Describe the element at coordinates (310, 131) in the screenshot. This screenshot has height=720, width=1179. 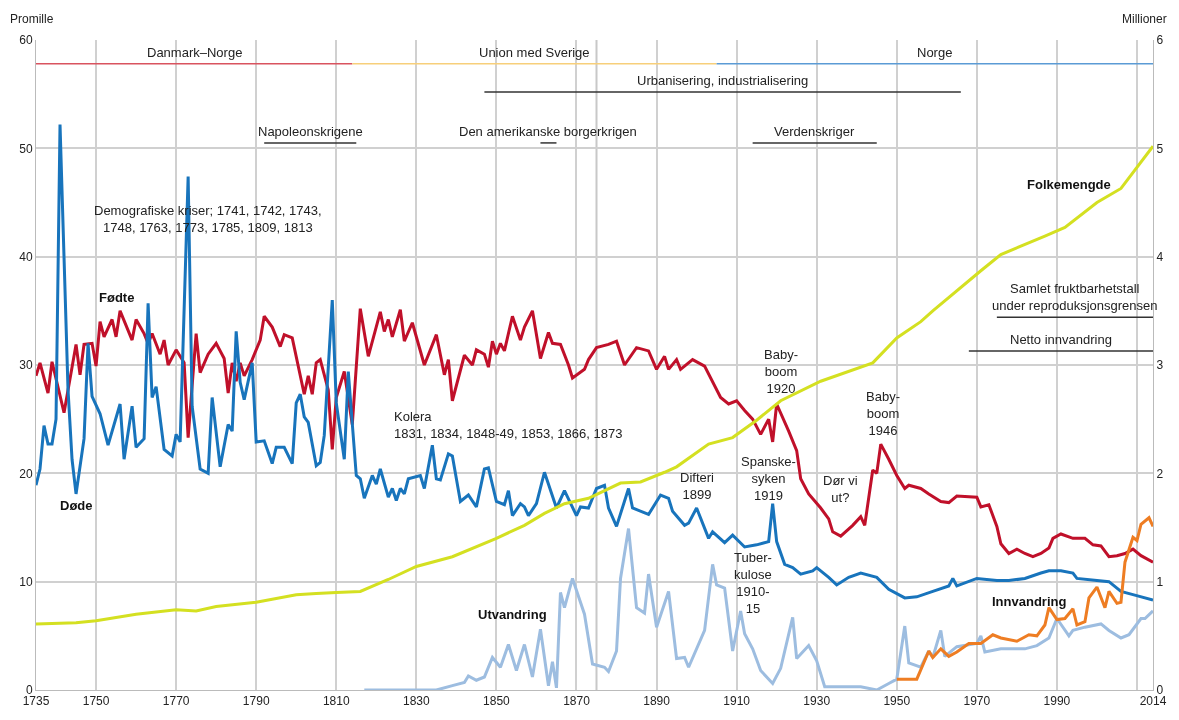
I see `annotation: Napoleonskrigene` at that location.